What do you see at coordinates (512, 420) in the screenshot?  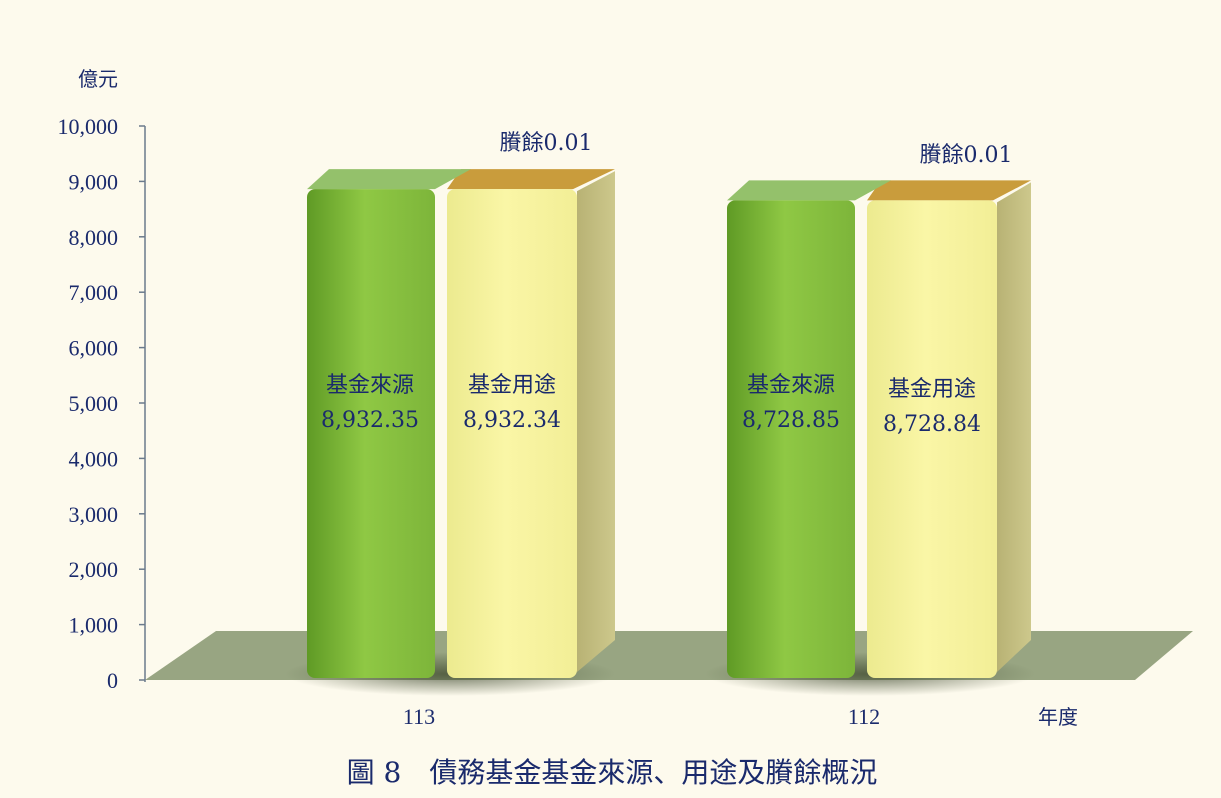 I see `bar-value-use-113: 8,932.34` at bounding box center [512, 420].